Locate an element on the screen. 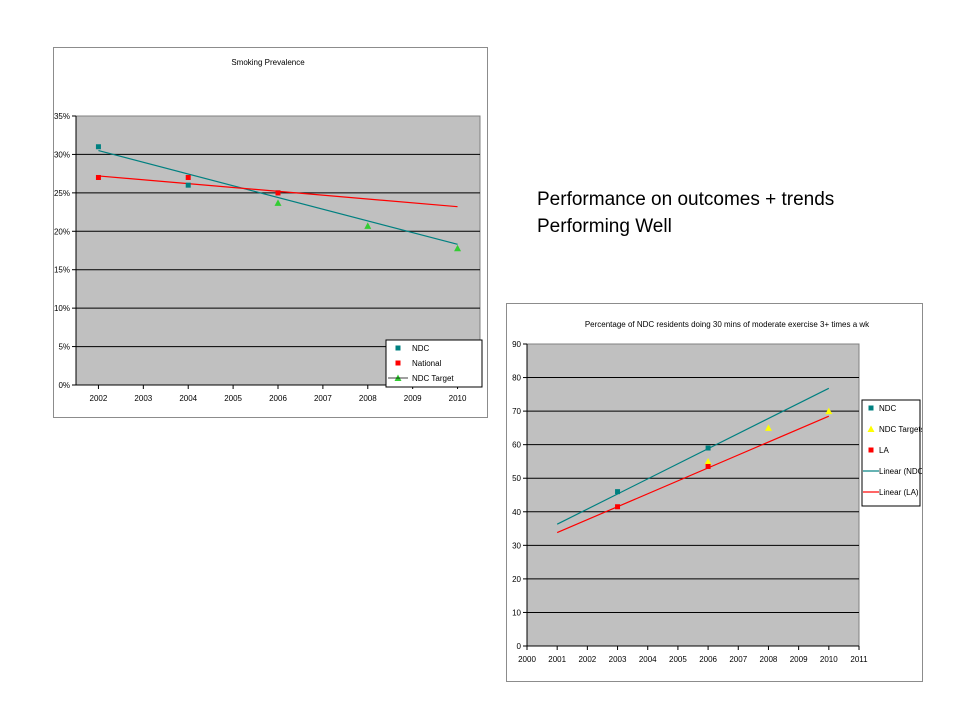  chart2-y-tick-label: 40 is located at coordinates (516, 512).